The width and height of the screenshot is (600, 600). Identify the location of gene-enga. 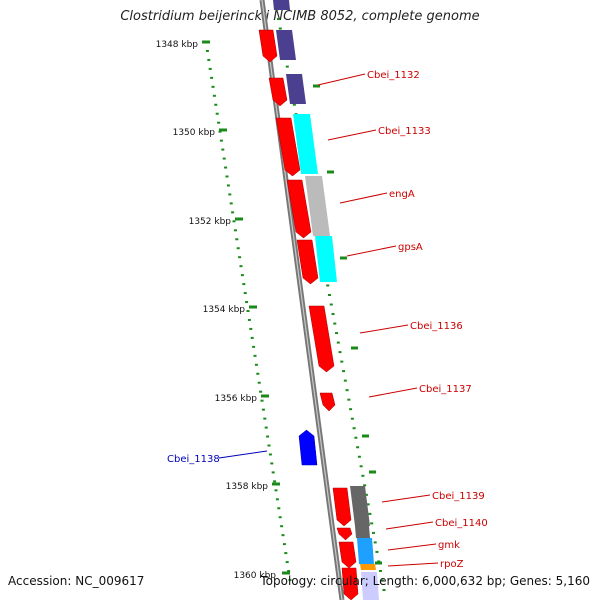
(299, 209).